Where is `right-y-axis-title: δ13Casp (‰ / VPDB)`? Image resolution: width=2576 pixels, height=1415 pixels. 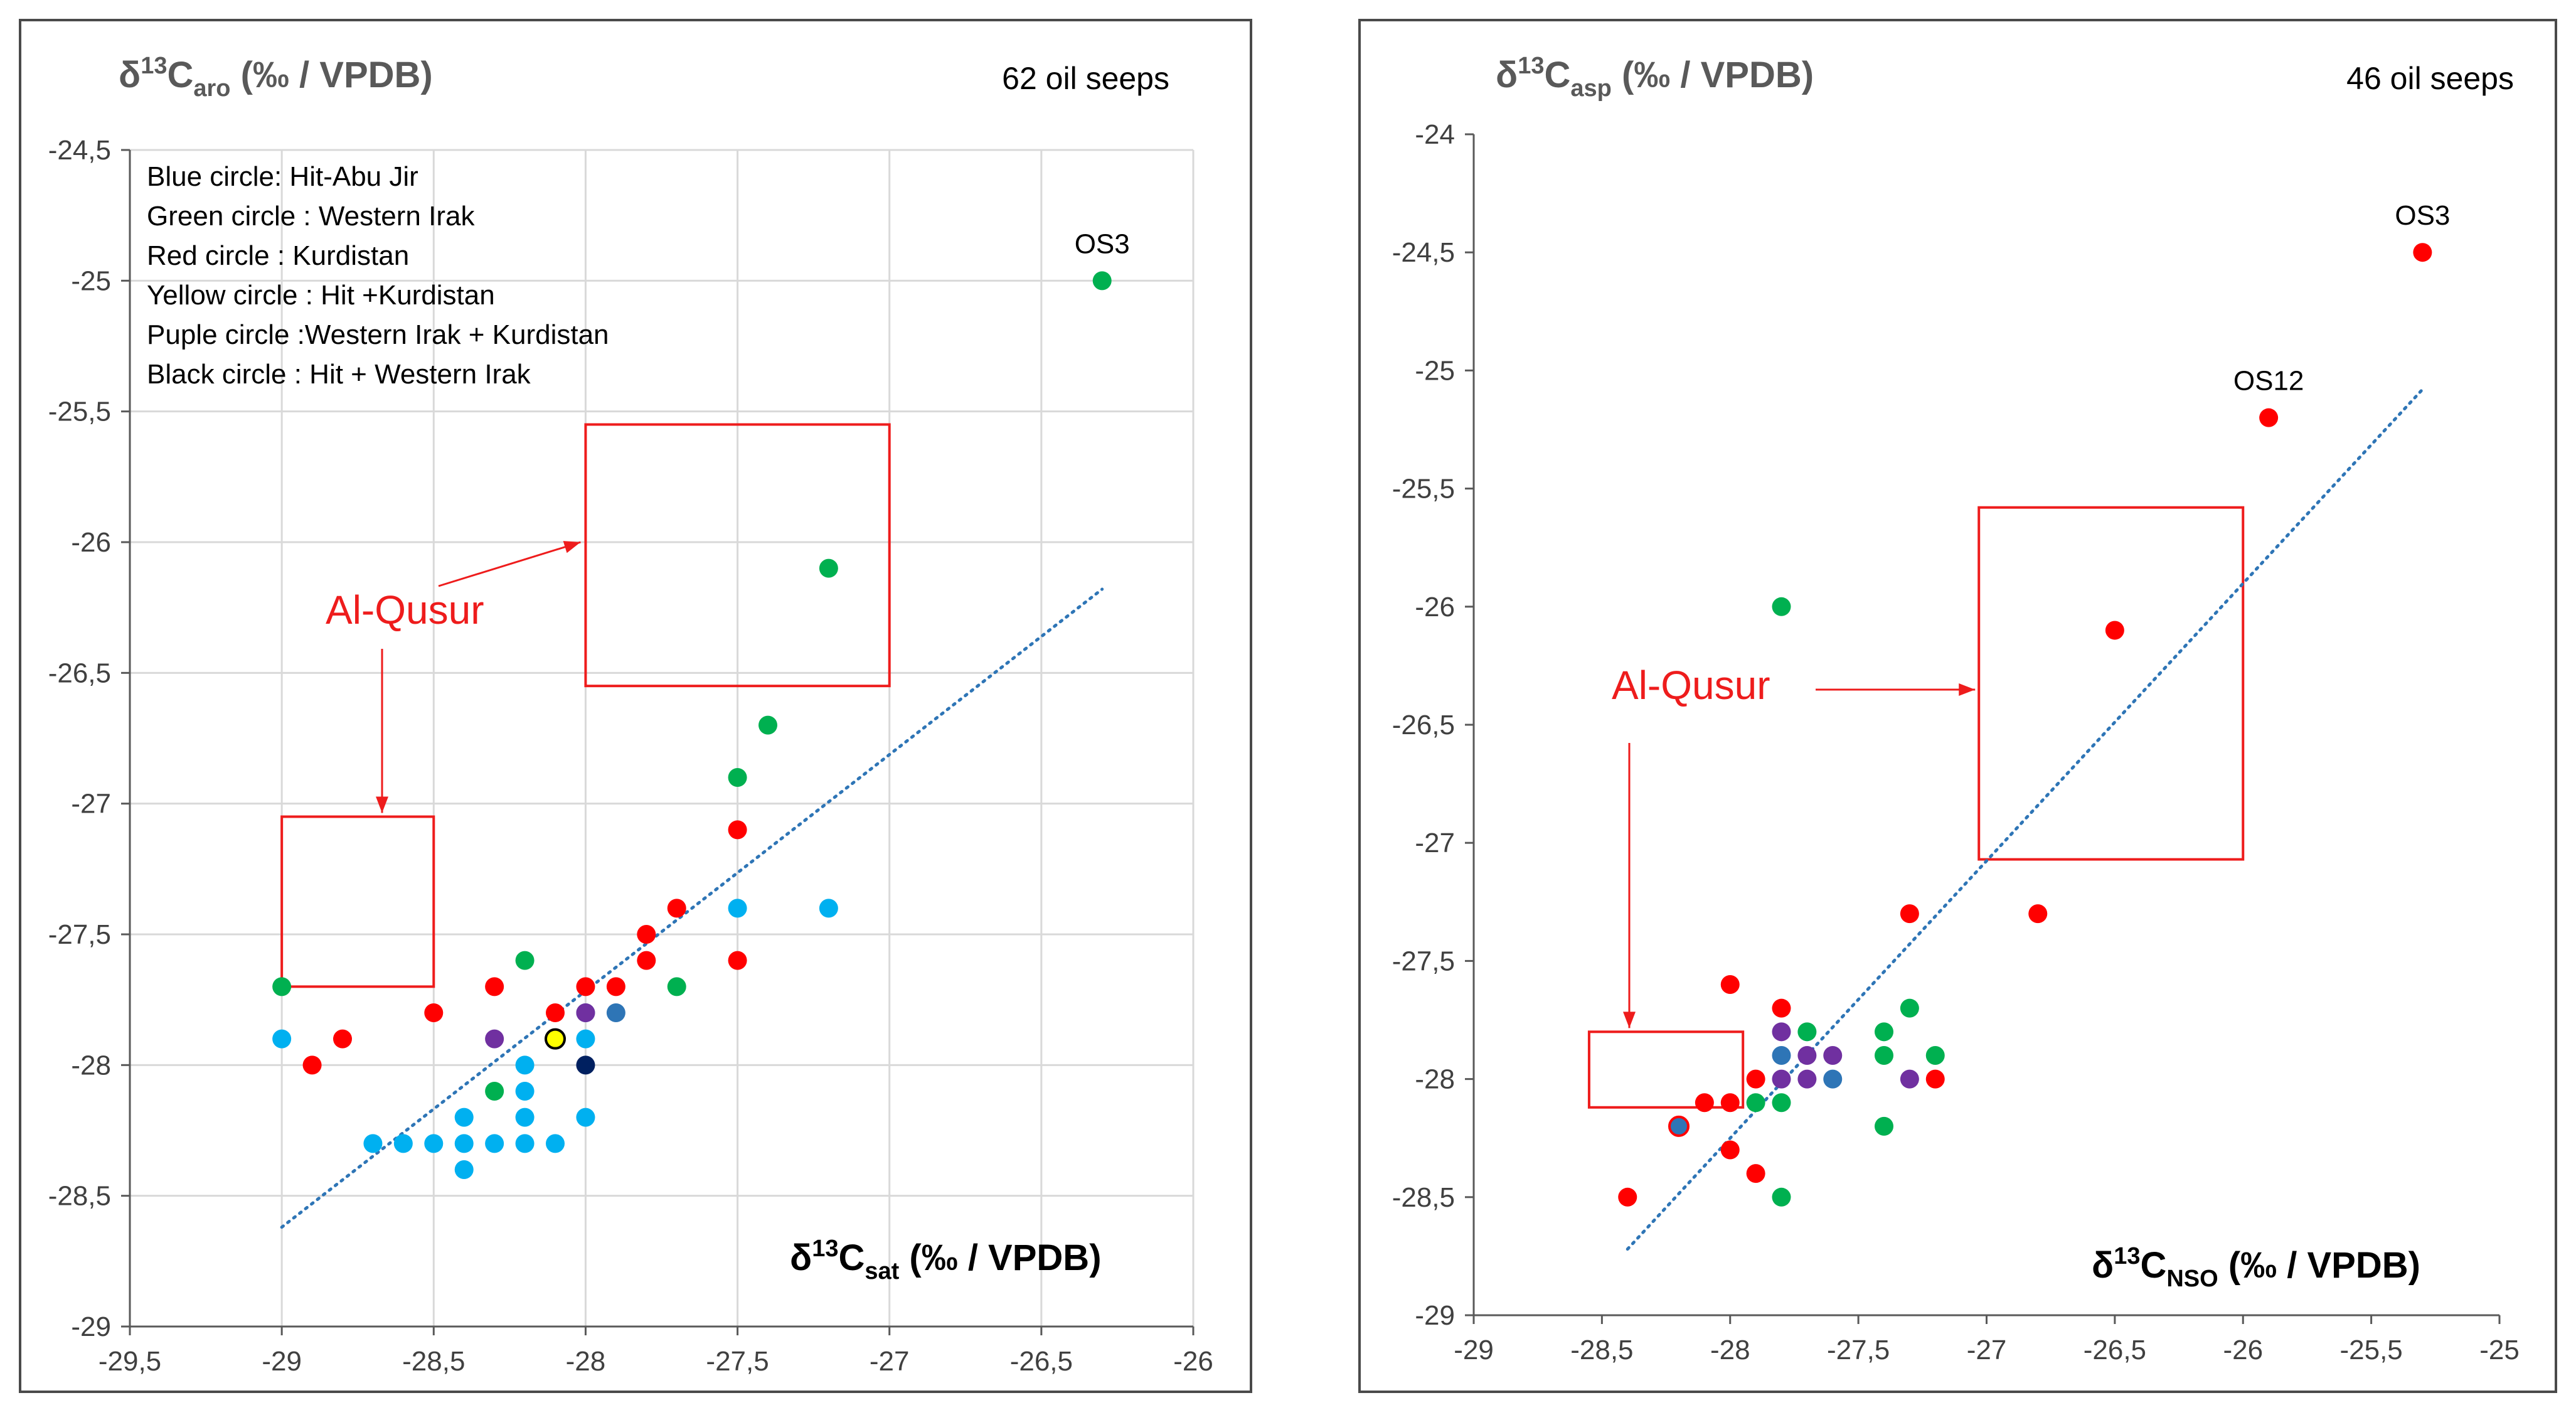
right-y-axis-title: δ13Casp (‰ / VPDB) is located at coordinates (1655, 77).